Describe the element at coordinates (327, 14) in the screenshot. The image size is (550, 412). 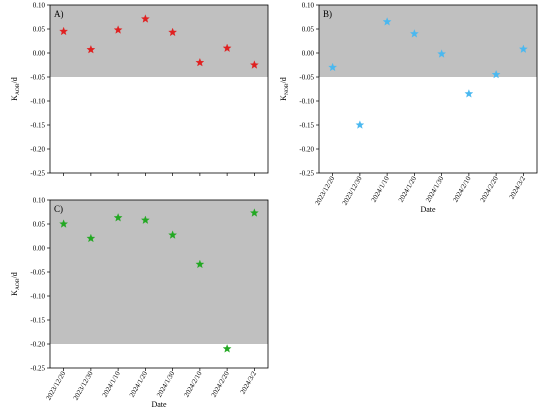
I see `panel-label: B)` at that location.